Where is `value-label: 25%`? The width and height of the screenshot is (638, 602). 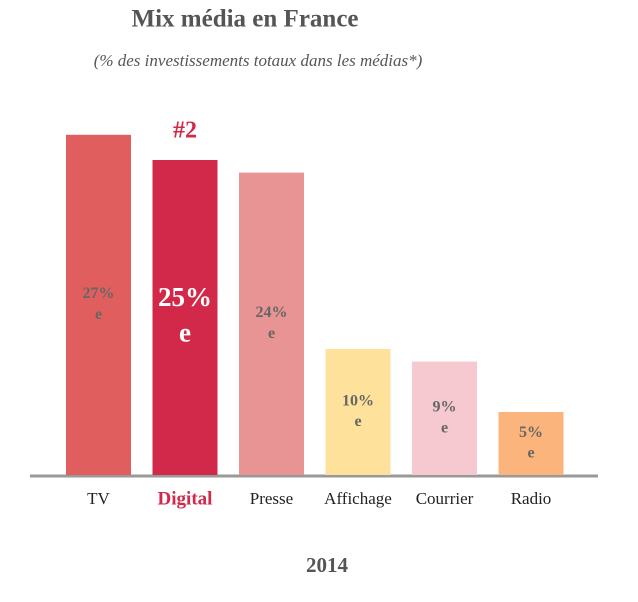 value-label: 25% is located at coordinates (185, 297).